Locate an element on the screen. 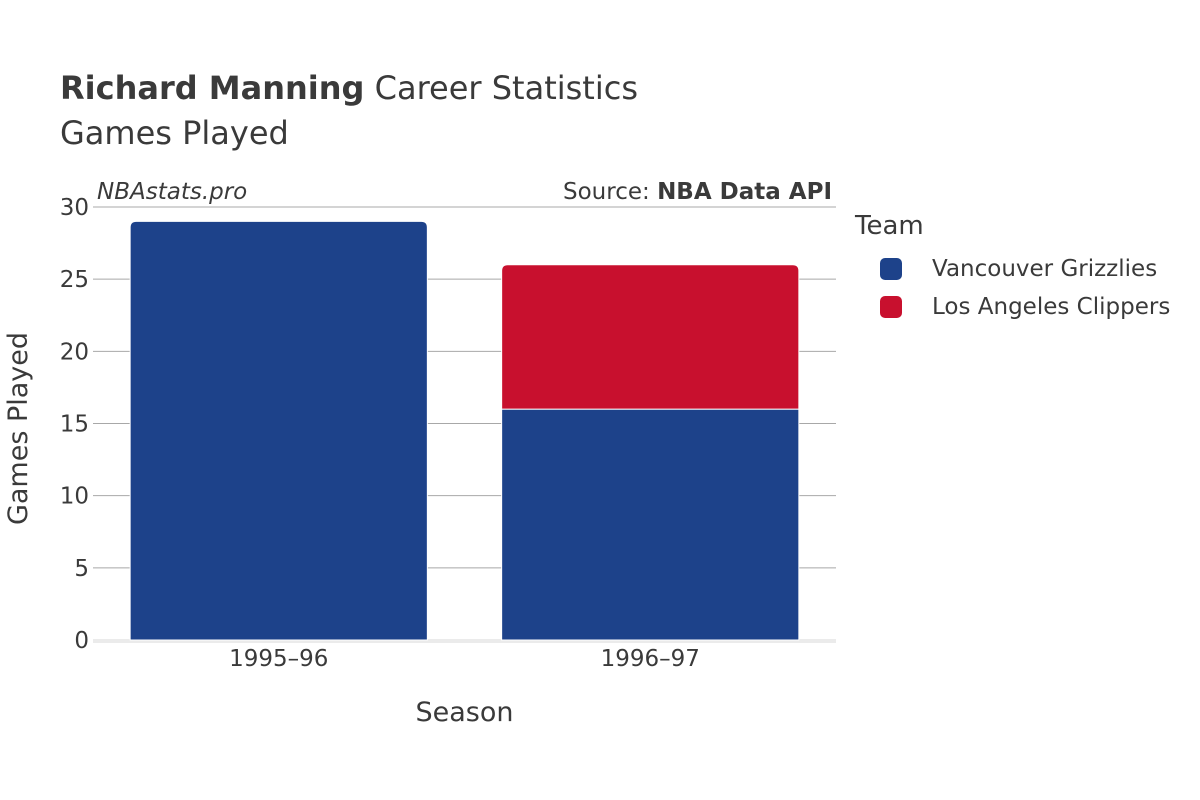 The height and width of the screenshot is (800, 1200). y-tick-label: 20 is located at coordinates (74, 352).